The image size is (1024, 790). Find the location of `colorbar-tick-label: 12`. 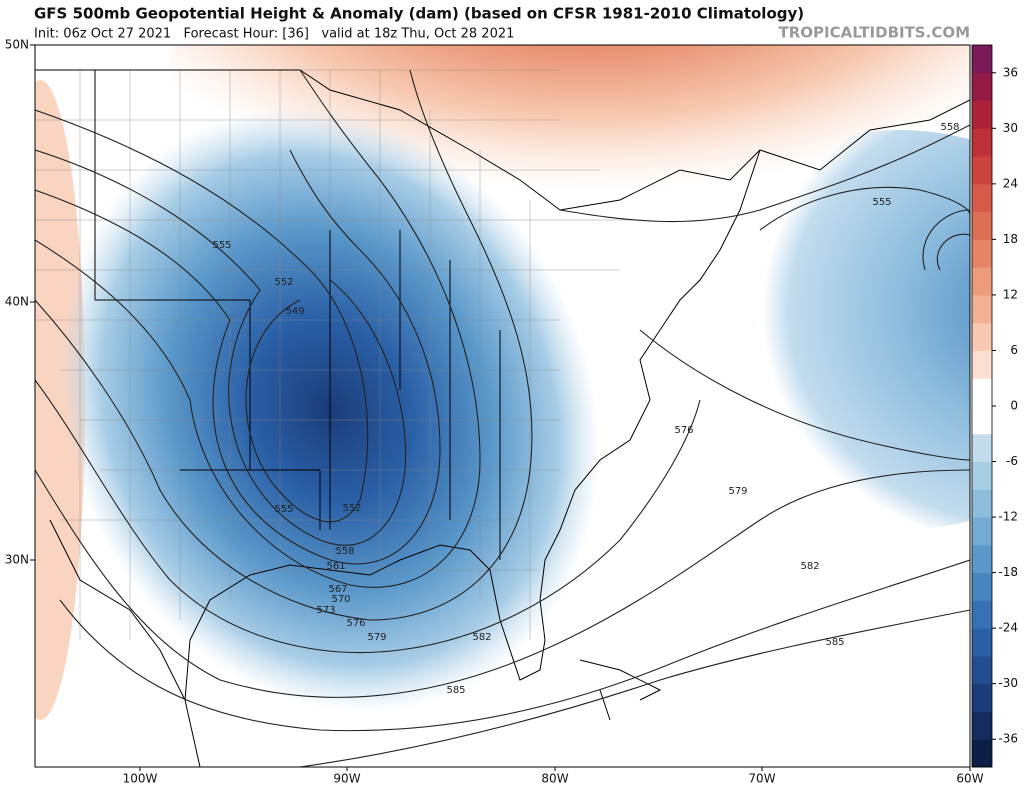

colorbar-tick-label: 12 is located at coordinates (1010, 294).